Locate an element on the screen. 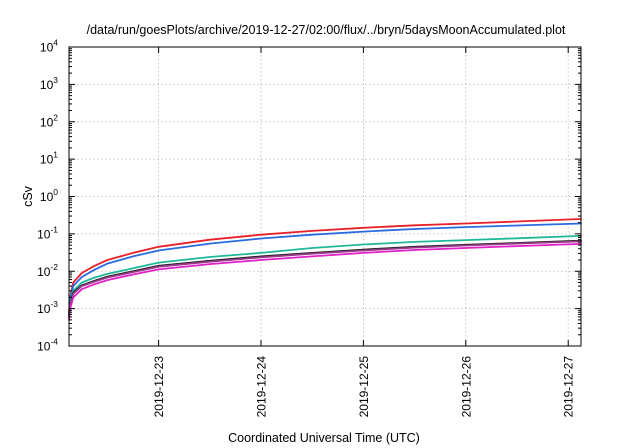  y-tick-label: 10⁻² is located at coordinates (47, 270).